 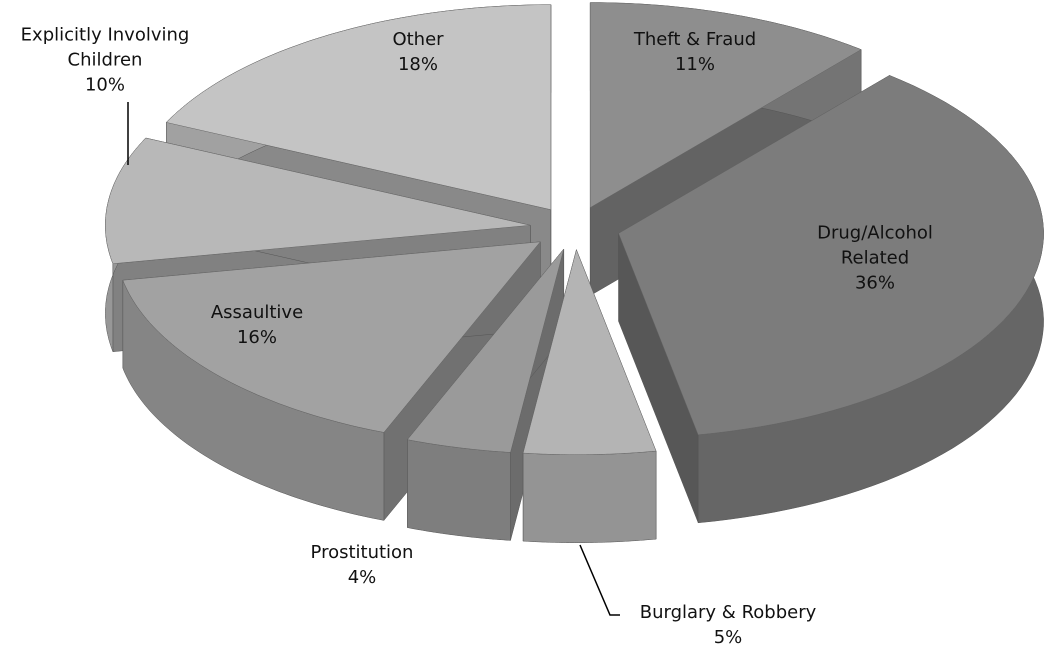 What do you see at coordinates (417, 64) in the screenshot?
I see `label-value: 18%` at bounding box center [417, 64].